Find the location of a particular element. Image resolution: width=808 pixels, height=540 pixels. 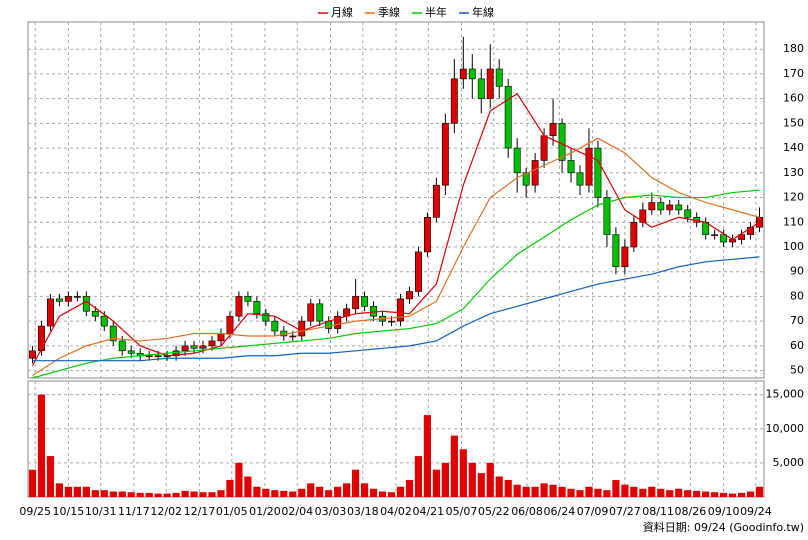

legend-label: 月線 is located at coordinates (342, 12).